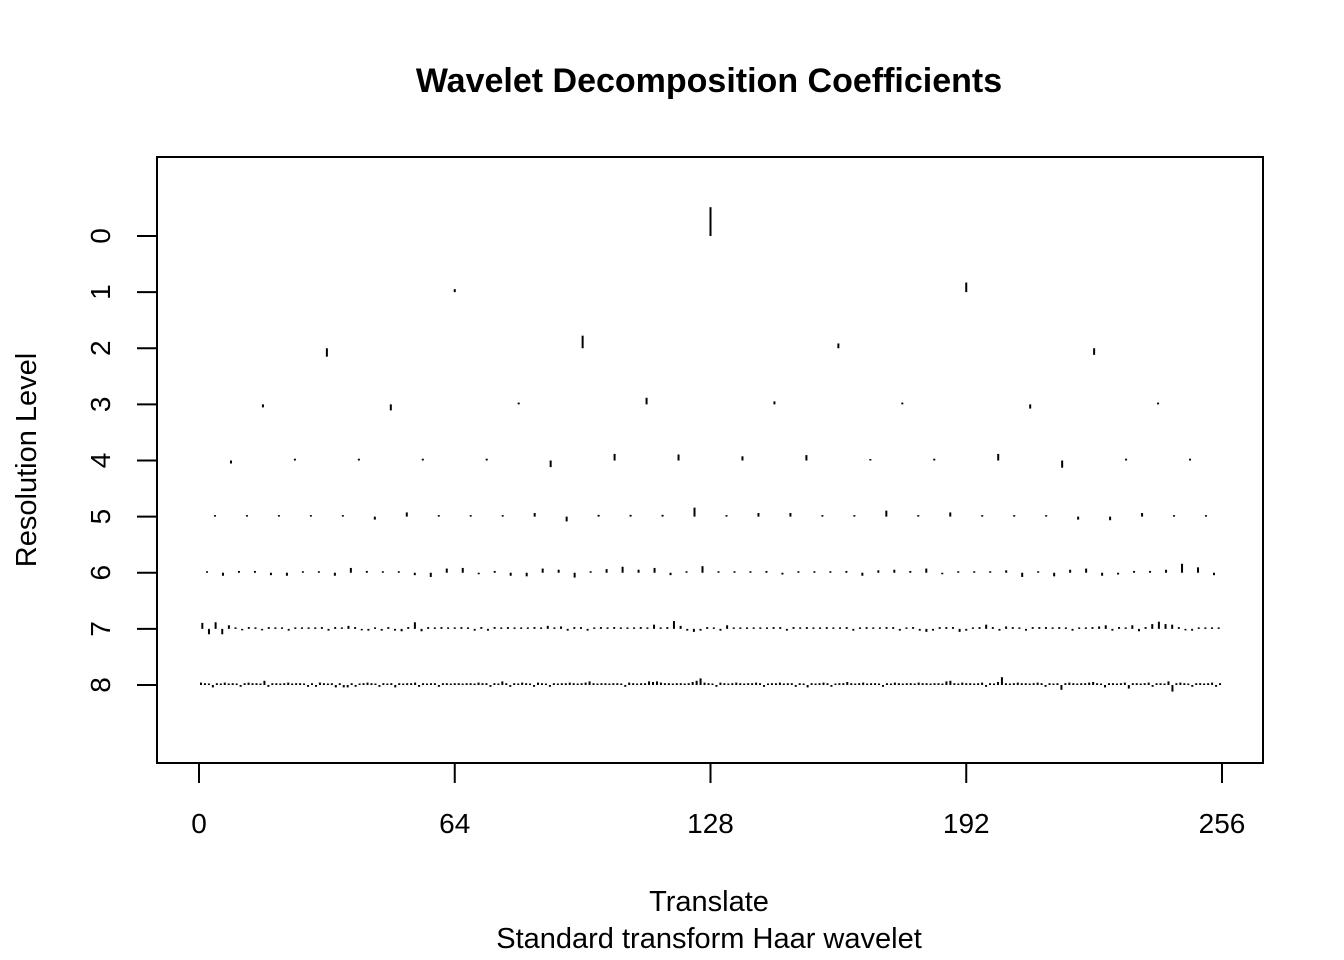 The width and height of the screenshot is (1344, 960). I want to click on y-axis-label: Resolution Level, so click(27, 460).